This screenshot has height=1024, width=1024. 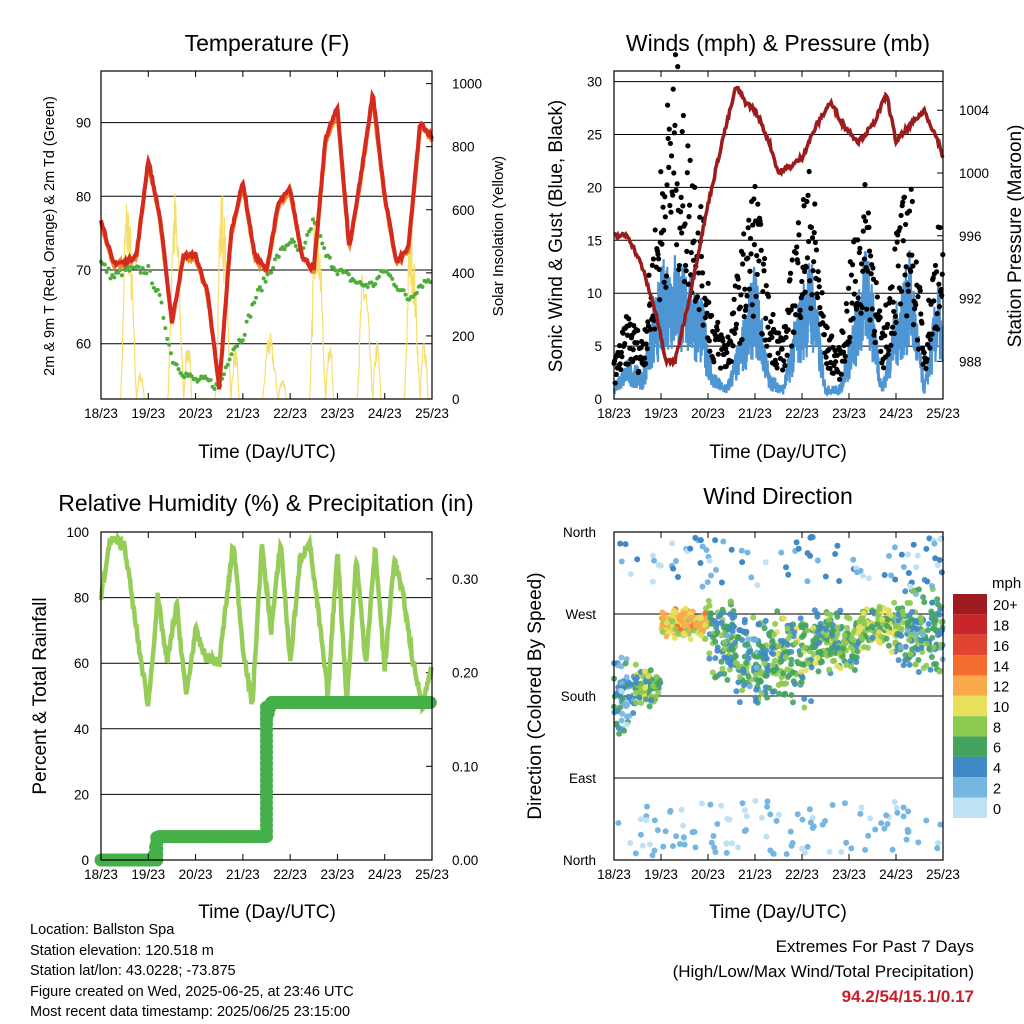 I want to click on temperature-xlabel: Time (Day/UTC), so click(x=267, y=452).